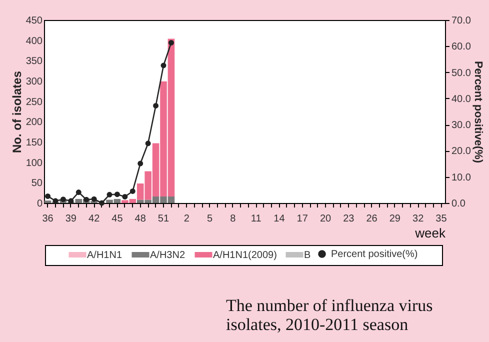 The width and height of the screenshot is (489, 342). I want to click on y2-tick-label: 20.0, so click(462, 152).